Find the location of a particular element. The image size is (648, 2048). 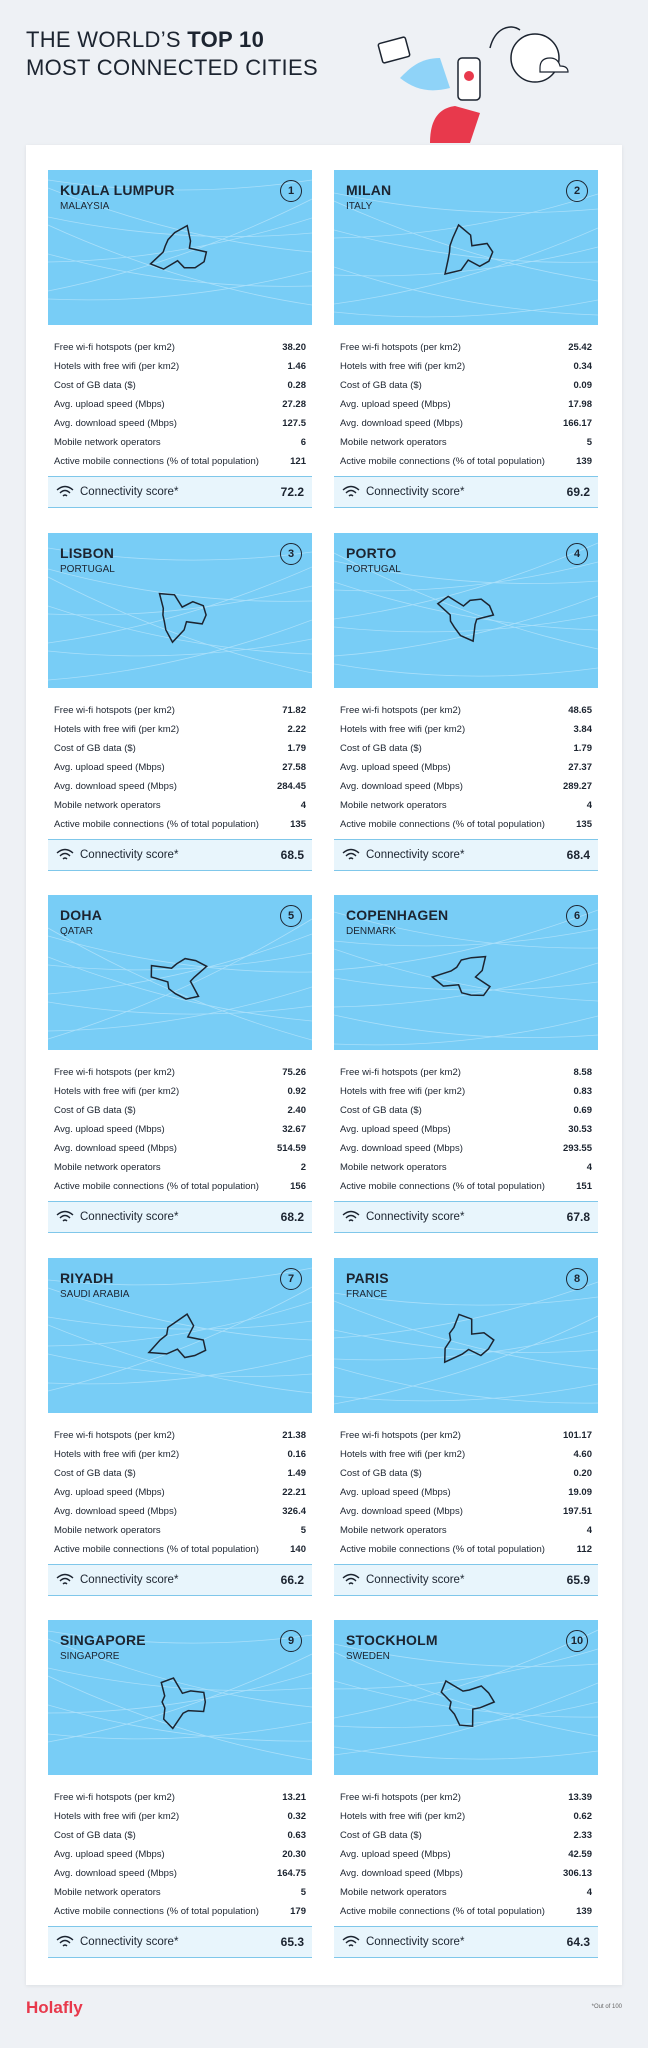

city-map: STOCKHOLM SWEDEN 10 is located at coordinates (466, 1697).